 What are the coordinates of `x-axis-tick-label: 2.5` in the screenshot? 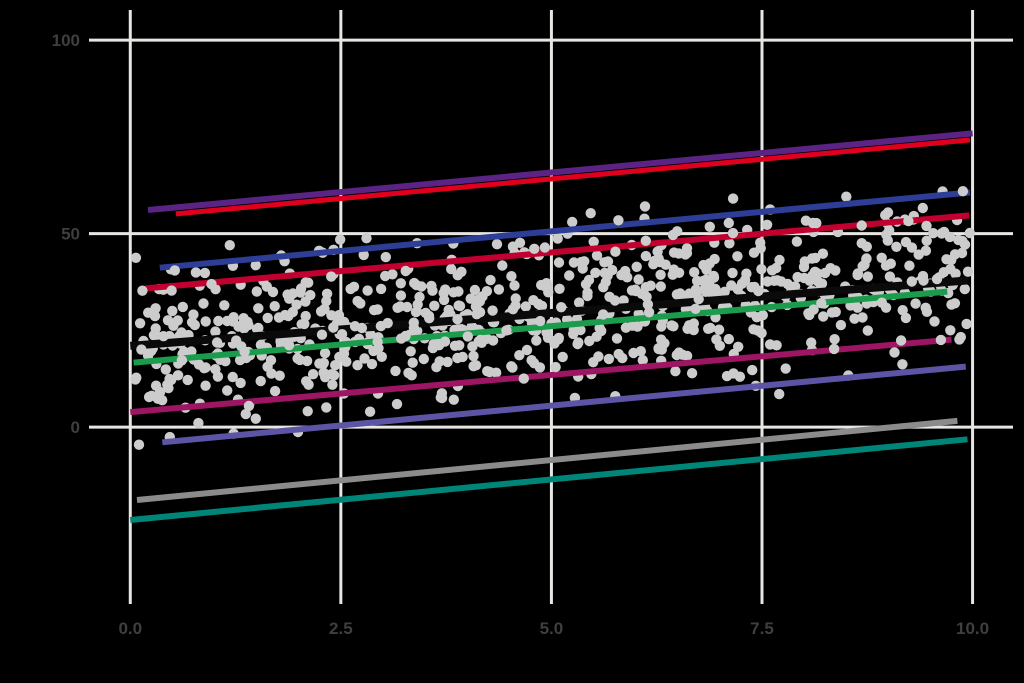 It's located at (341, 628).